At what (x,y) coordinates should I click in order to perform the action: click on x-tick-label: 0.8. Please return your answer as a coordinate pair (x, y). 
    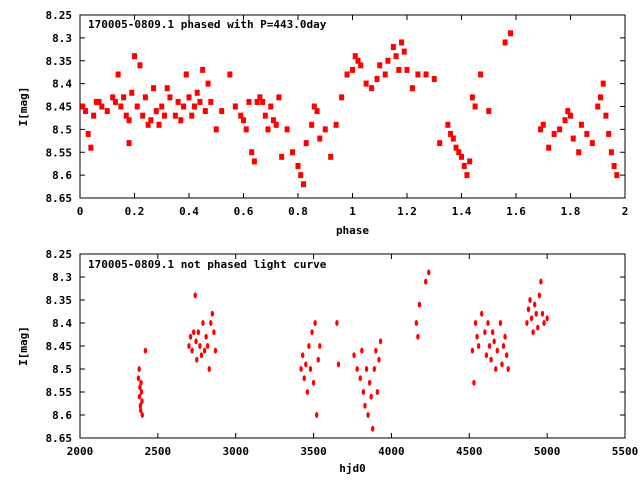
    Looking at the image, I should click on (298, 211).